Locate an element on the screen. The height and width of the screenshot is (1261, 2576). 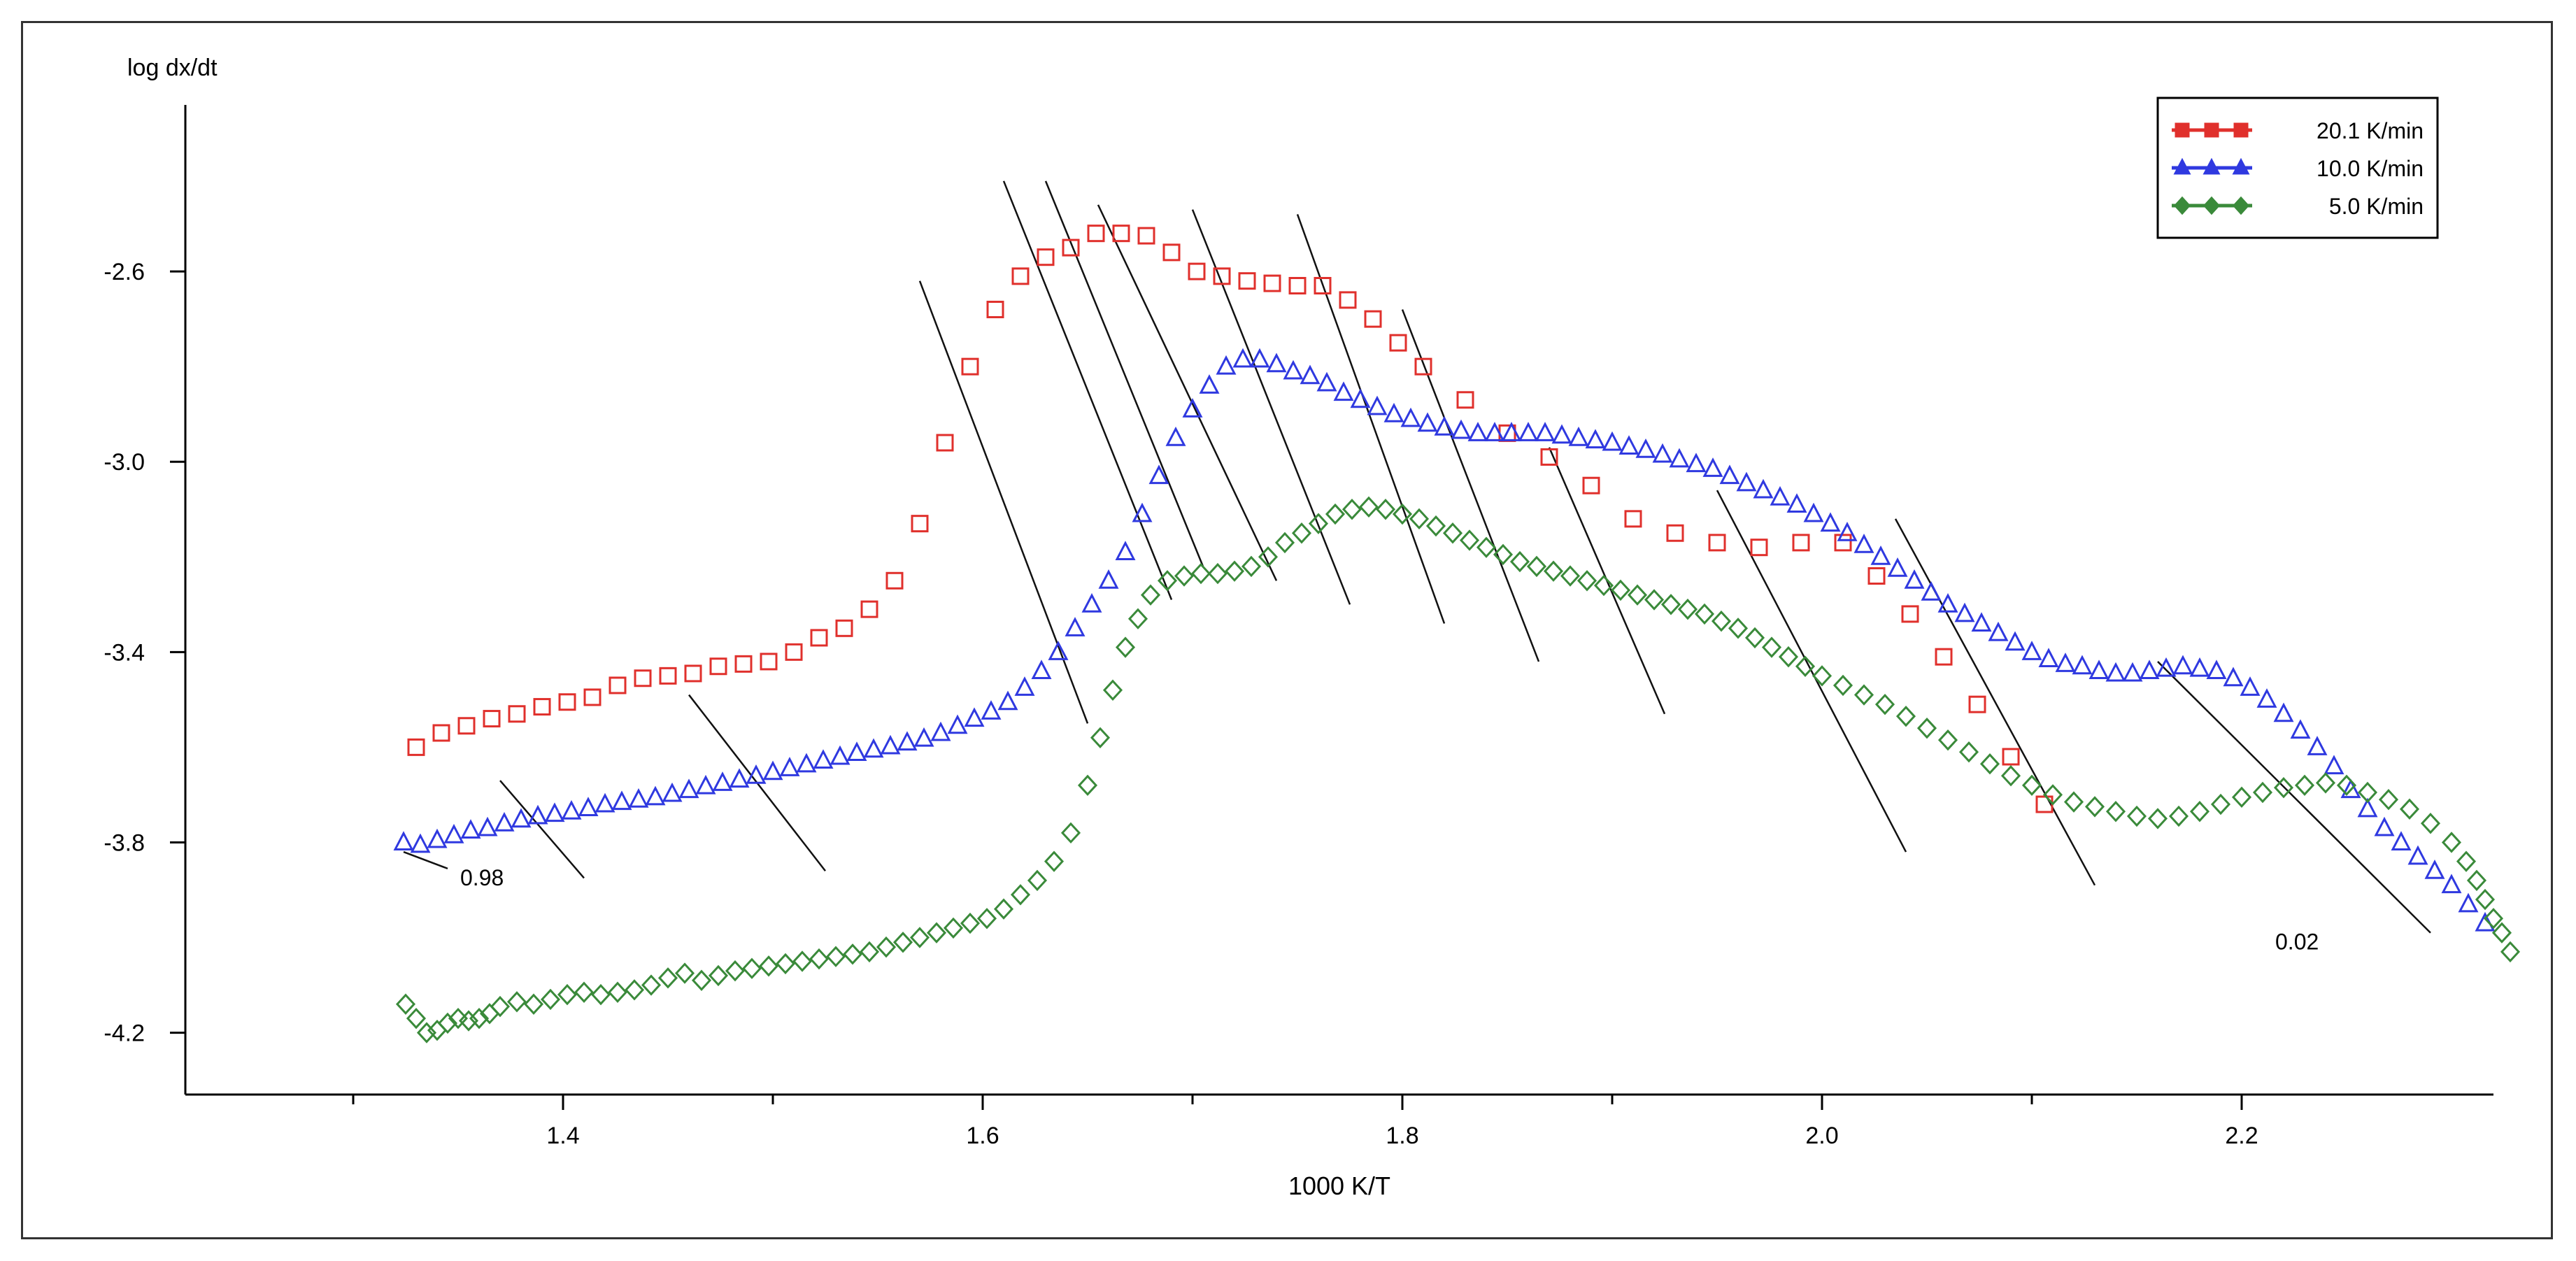
y-tick-label: -4.2 is located at coordinates (124, 1033).